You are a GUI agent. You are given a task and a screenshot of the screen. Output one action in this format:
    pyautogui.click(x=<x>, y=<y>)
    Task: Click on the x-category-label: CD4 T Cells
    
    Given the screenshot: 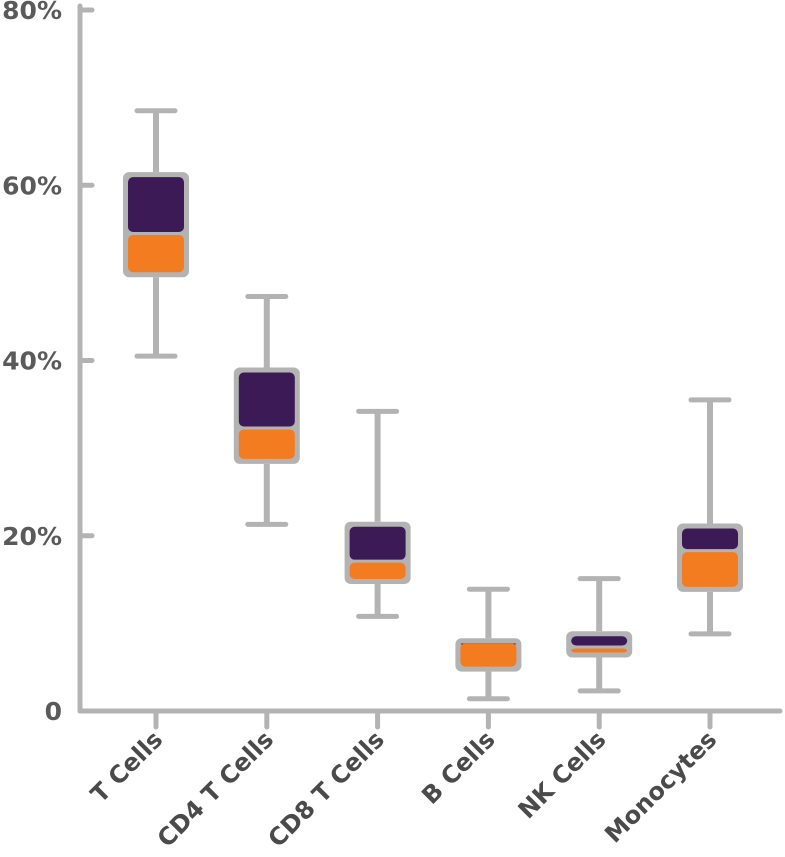 What is the action you would take?
    pyautogui.click(x=215, y=788)
    